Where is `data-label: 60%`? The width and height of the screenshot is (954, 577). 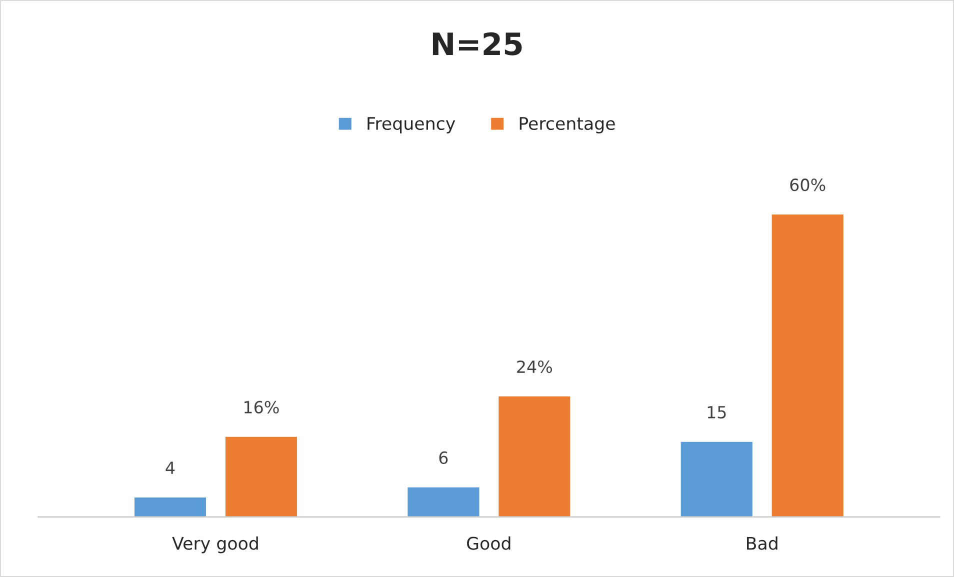 data-label: 60% is located at coordinates (808, 185).